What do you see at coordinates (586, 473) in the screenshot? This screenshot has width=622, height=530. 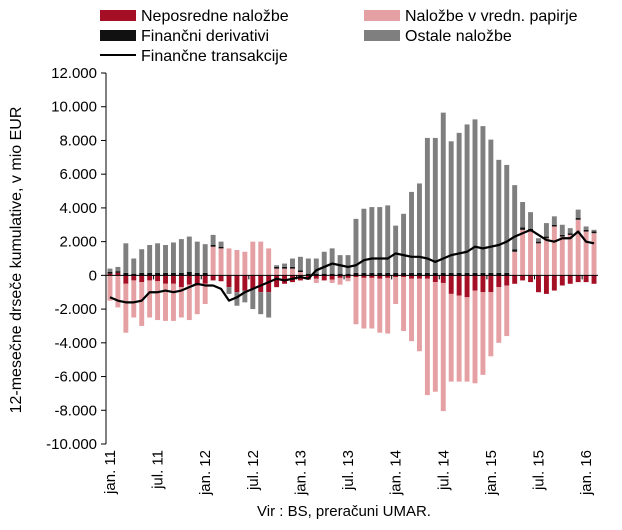 I see `x-tick-label-10: jan. 16` at bounding box center [586, 473].